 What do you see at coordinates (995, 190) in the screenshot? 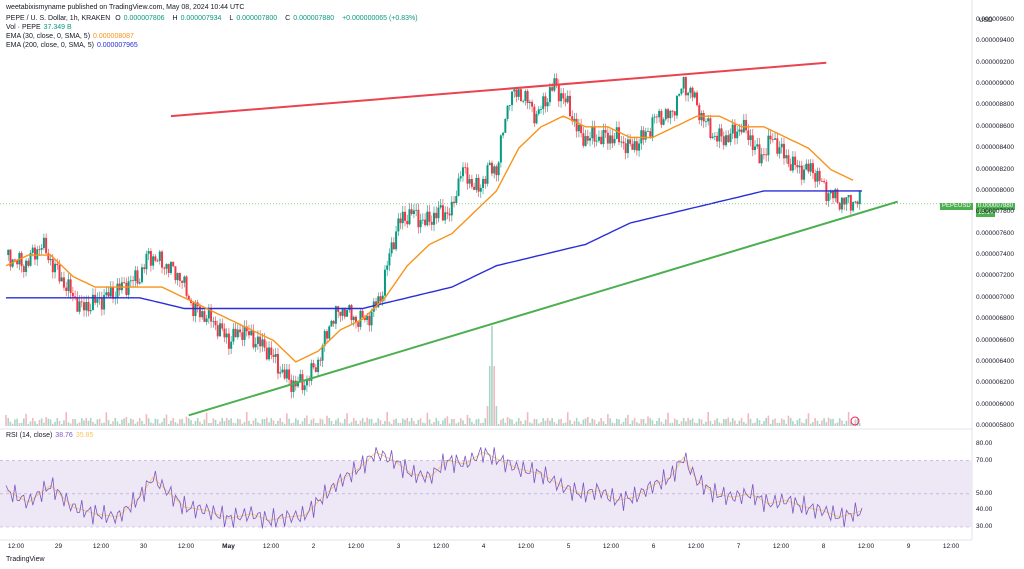
I see `y-tick-label: 0.000008000` at bounding box center [995, 190].